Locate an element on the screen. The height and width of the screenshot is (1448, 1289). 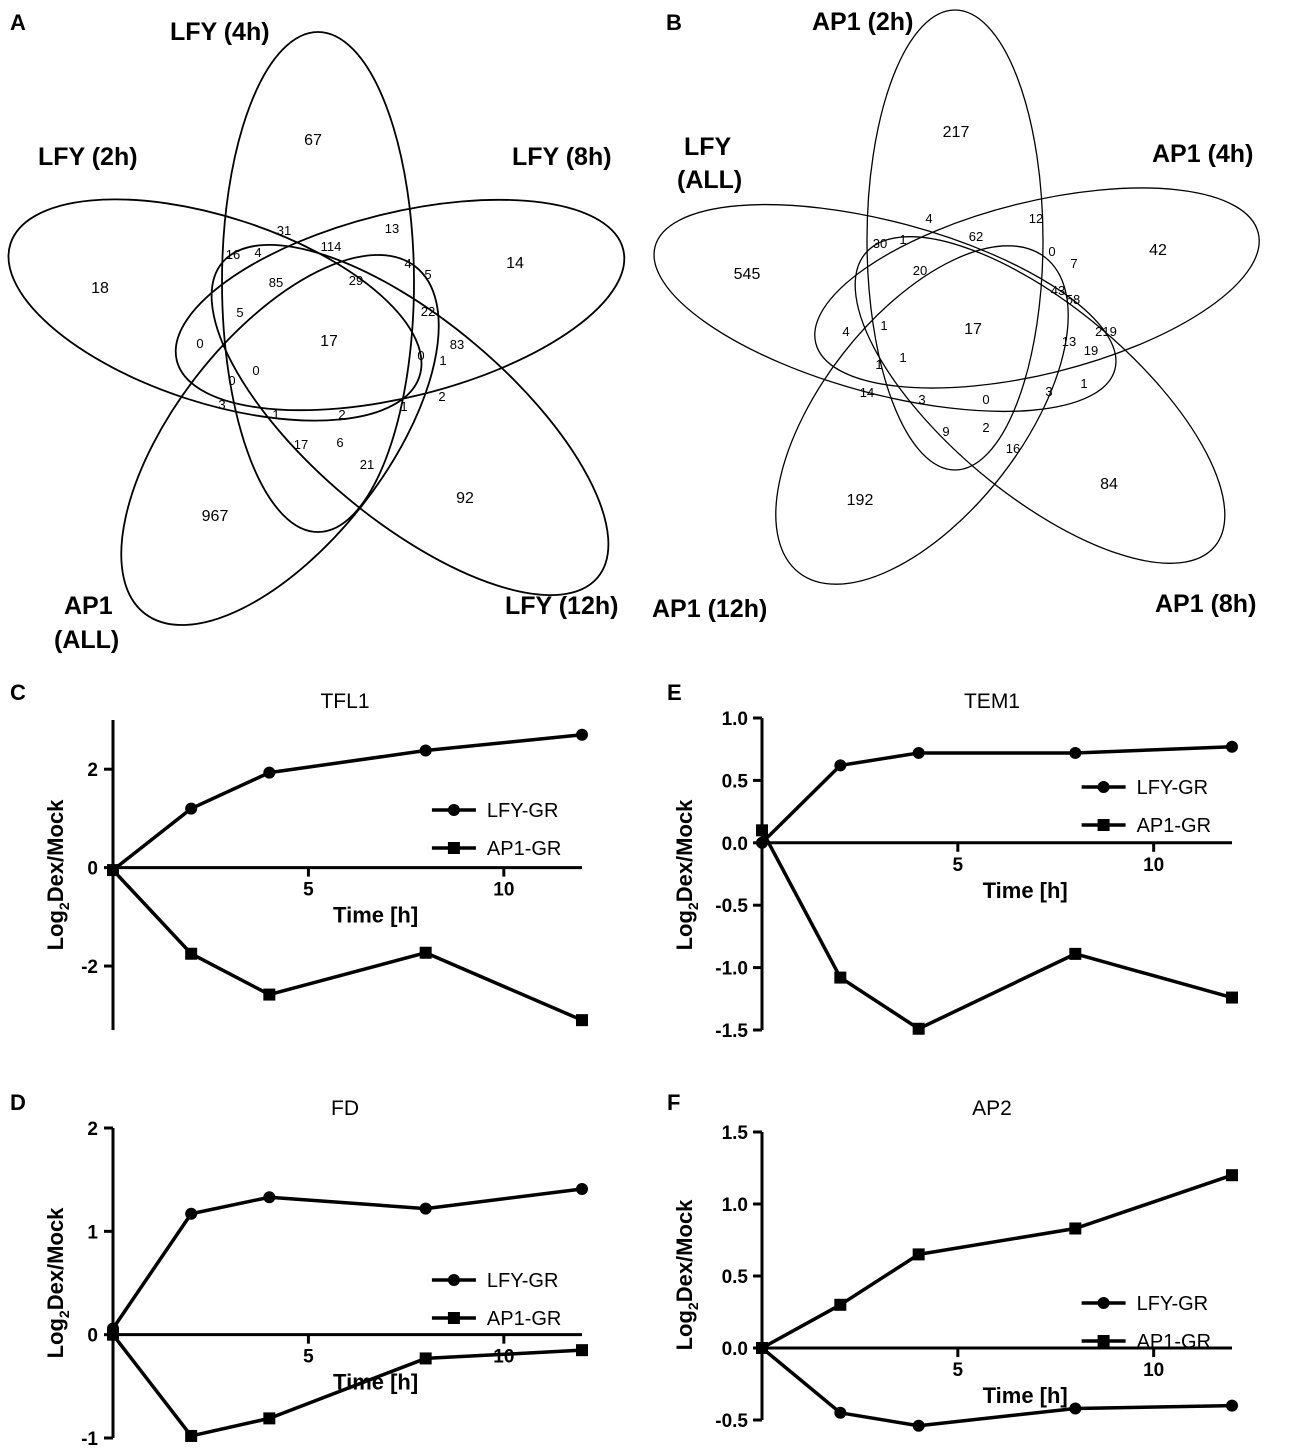
panel-letter-a: A is located at coordinates (18, 22).